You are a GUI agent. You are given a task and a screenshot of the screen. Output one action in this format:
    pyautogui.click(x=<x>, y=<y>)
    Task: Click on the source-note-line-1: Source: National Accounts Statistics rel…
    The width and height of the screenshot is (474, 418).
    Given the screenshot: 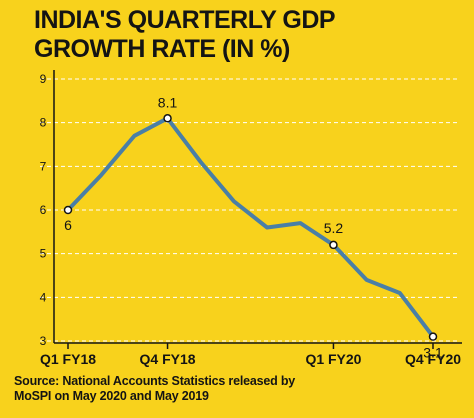 What is the action you would take?
    pyautogui.click(x=155, y=381)
    